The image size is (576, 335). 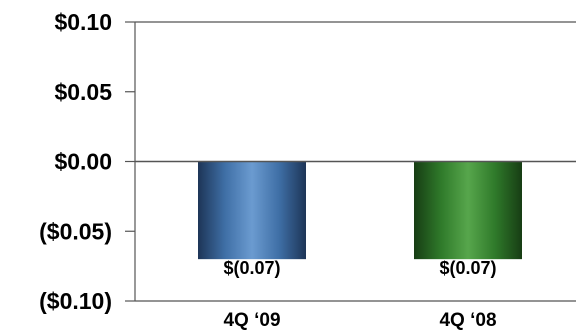 What do you see at coordinates (75, 301) in the screenshot?
I see `y-tick-label: ($0.10)` at bounding box center [75, 301].